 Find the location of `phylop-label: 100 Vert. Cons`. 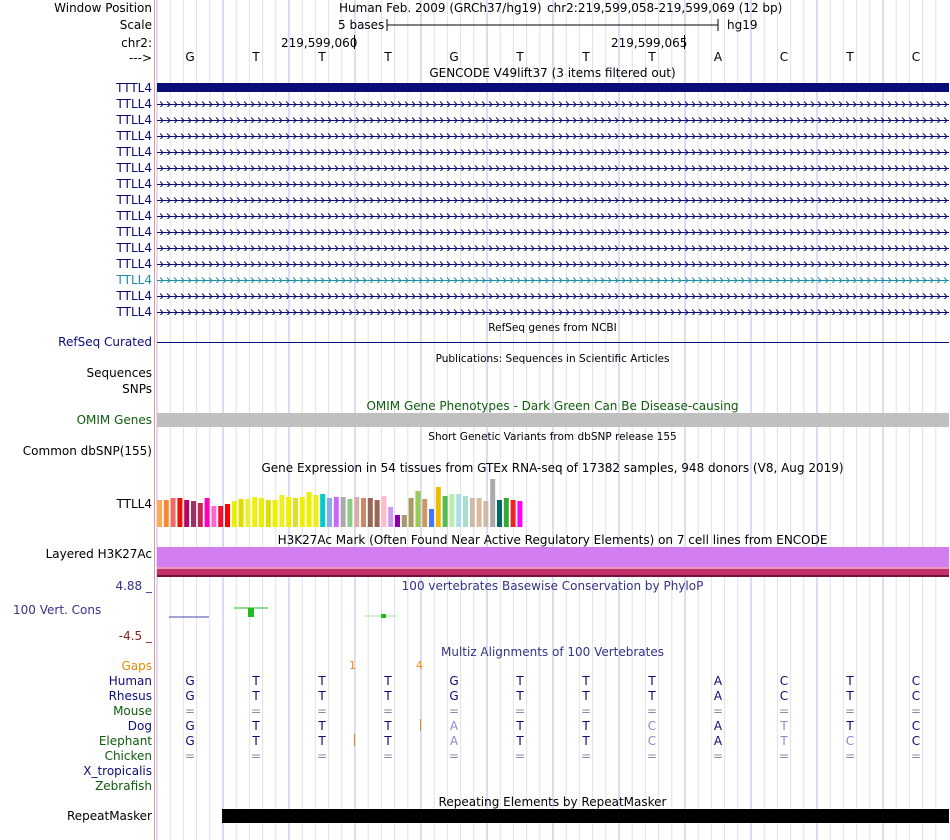

phylop-label: 100 Vert. Cons is located at coordinates (57, 610).